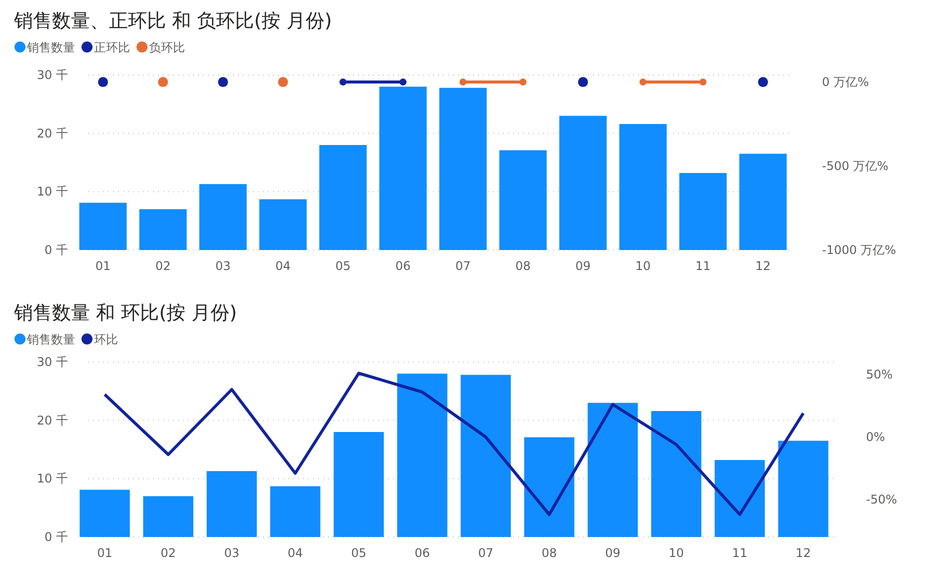 The height and width of the screenshot is (579, 925). What do you see at coordinates (172, 21) in the screenshot?
I see `chart-title: 销售数量、正环比 和 负环比(按 月份)` at bounding box center [172, 21].